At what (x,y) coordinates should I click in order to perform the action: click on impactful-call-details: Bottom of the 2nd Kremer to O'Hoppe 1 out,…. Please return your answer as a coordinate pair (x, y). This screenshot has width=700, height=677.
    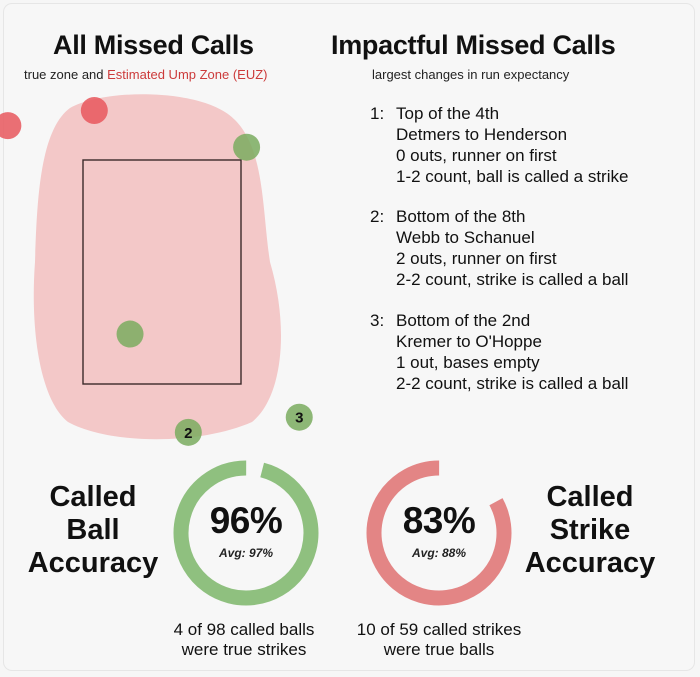
    Looking at the image, I should click on (512, 352).